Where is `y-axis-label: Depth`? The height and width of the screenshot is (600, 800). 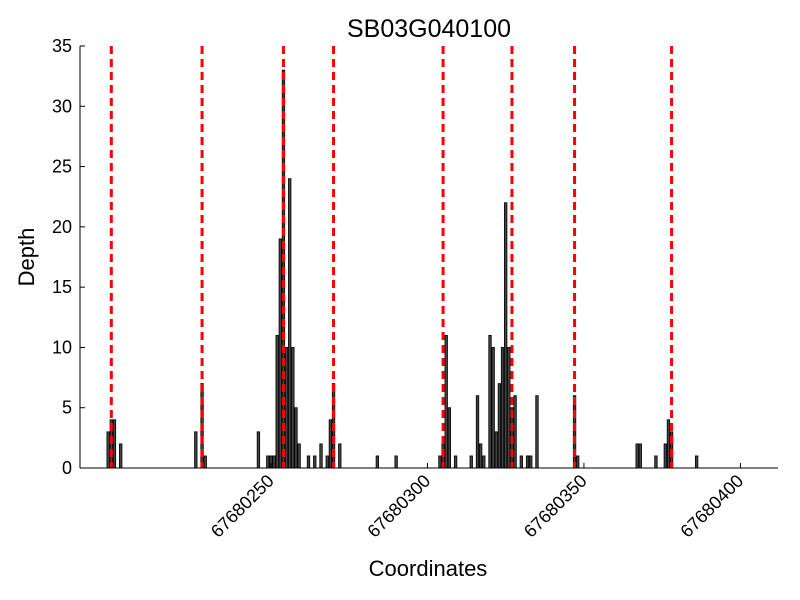 y-axis-label: Depth is located at coordinates (26, 257).